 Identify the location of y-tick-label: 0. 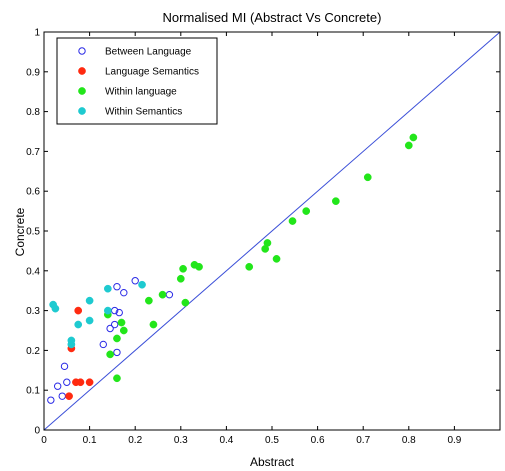
(37, 431).